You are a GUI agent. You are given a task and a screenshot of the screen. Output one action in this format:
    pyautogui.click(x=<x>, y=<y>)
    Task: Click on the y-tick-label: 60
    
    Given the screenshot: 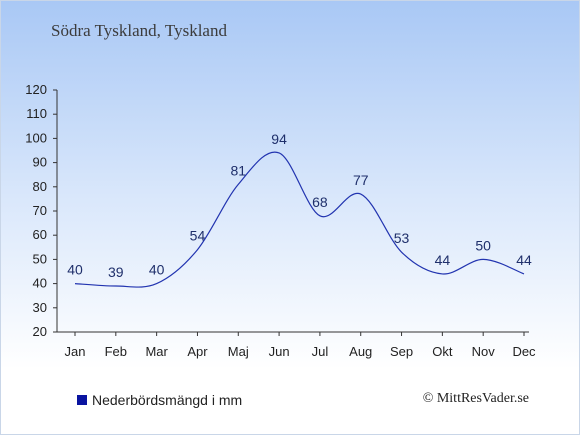 What is the action you would take?
    pyautogui.click(x=40, y=234)
    